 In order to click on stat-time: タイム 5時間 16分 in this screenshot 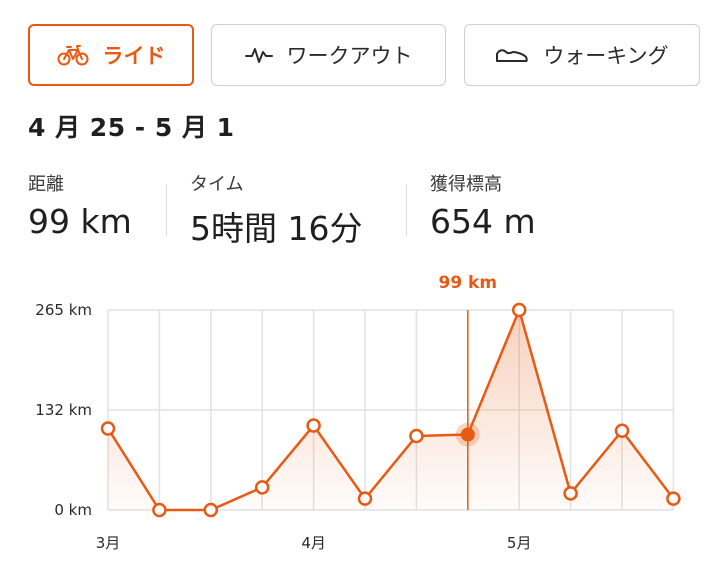, I will do `click(276, 210)`.